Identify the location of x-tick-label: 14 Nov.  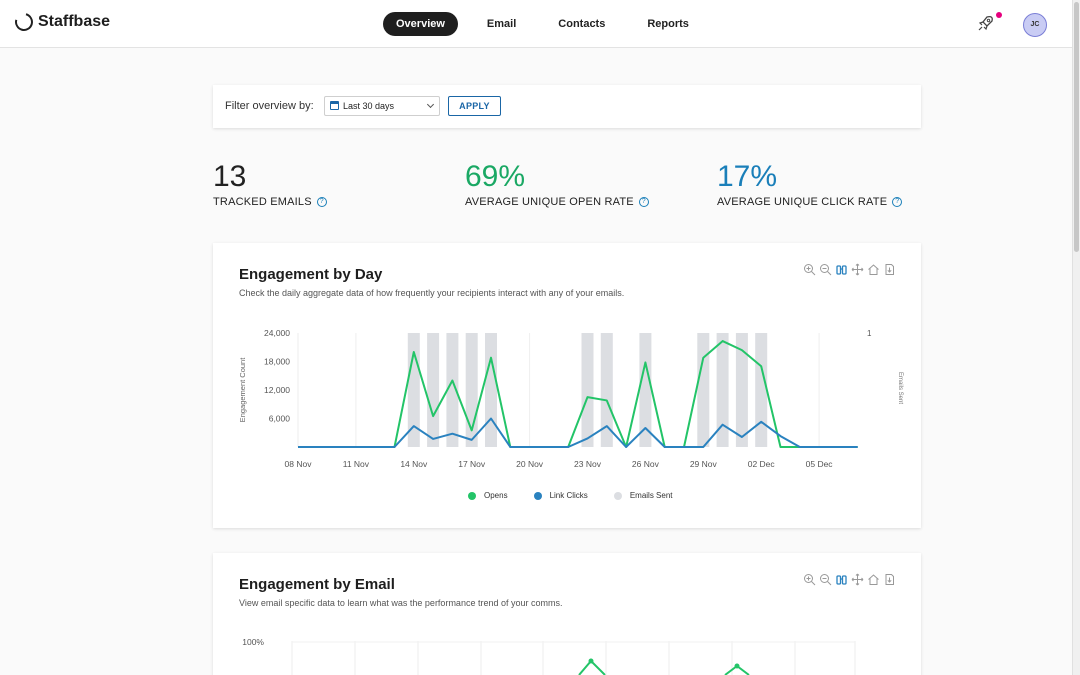
(414, 464).